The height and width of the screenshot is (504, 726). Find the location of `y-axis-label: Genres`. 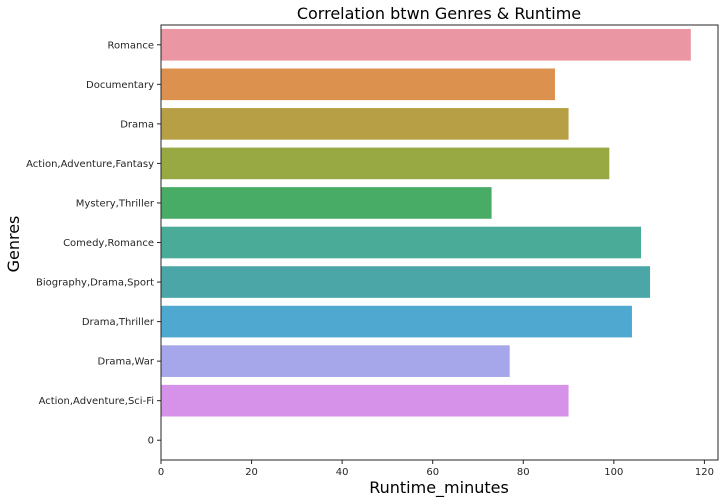

y-axis-label: Genres is located at coordinates (13, 244).